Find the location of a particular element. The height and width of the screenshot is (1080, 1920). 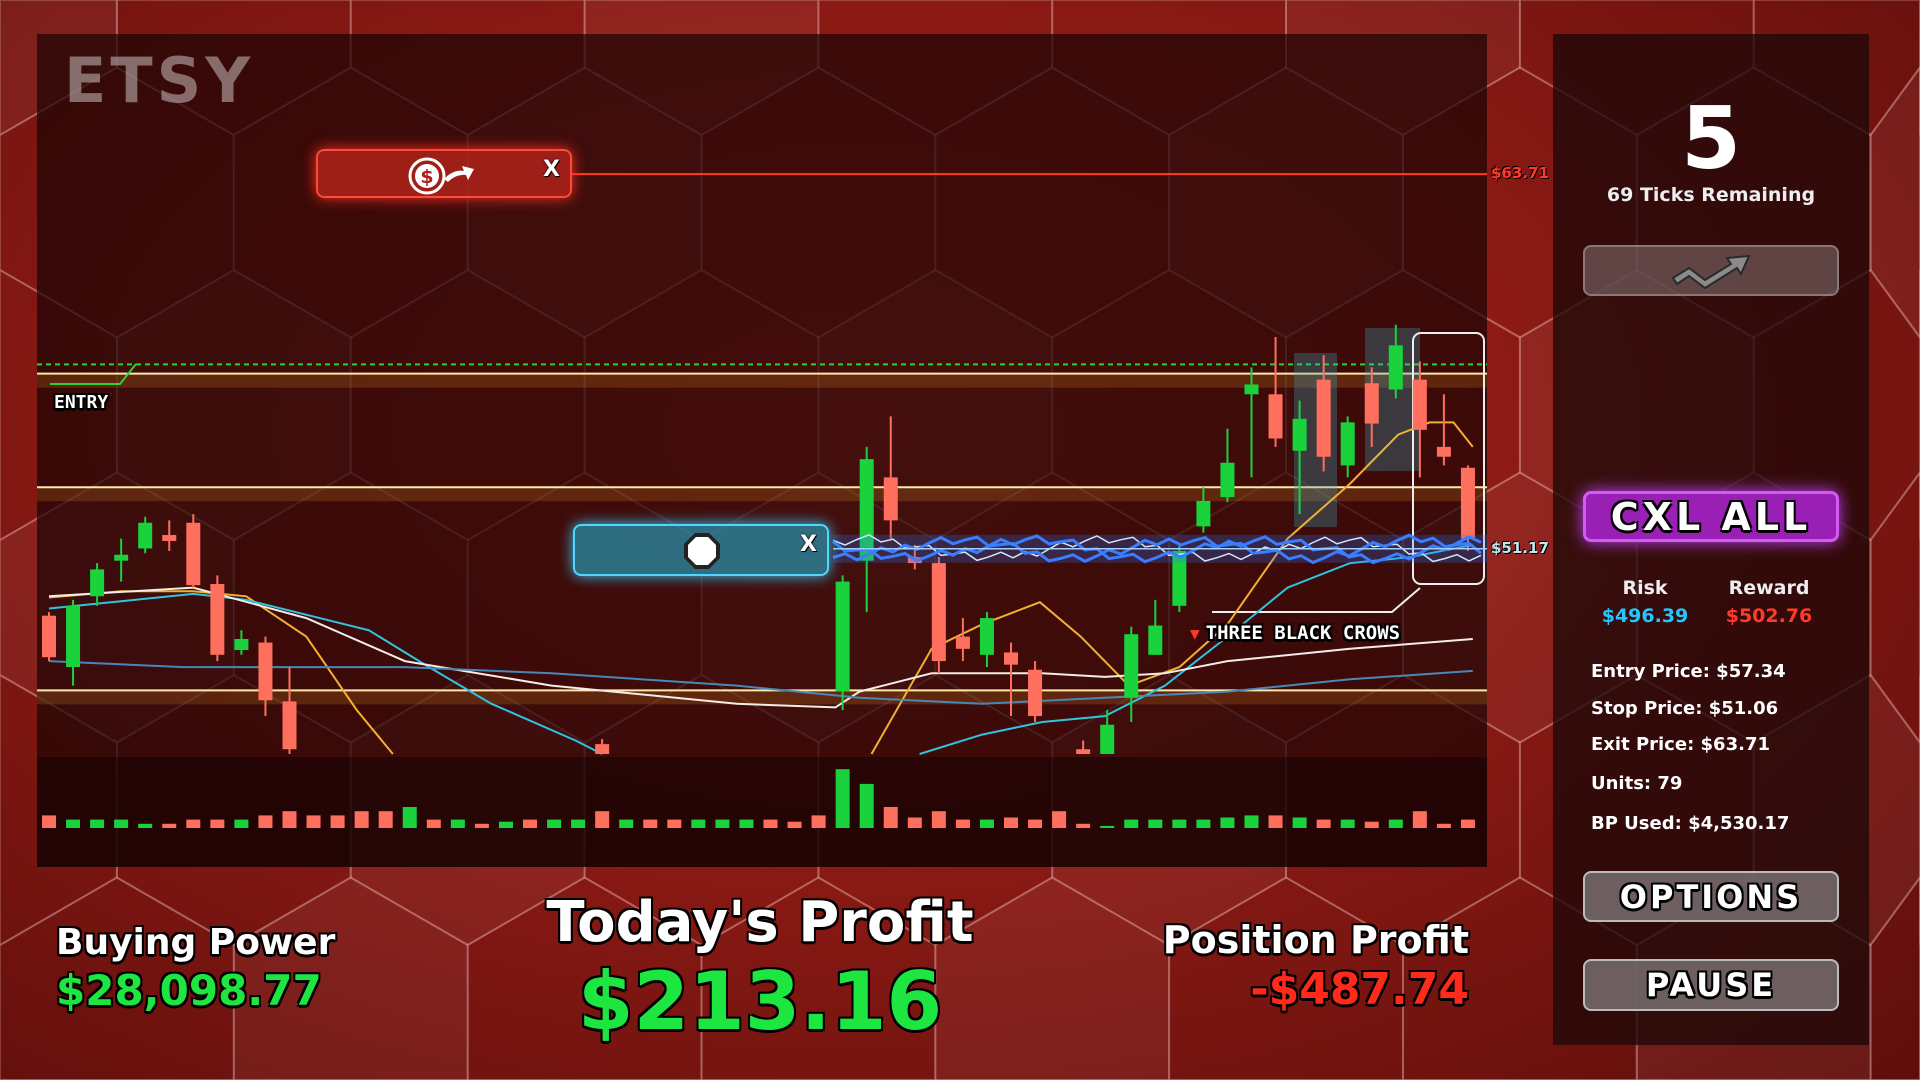

risk-block: Risk $496.39 is located at coordinates (1645, 602).